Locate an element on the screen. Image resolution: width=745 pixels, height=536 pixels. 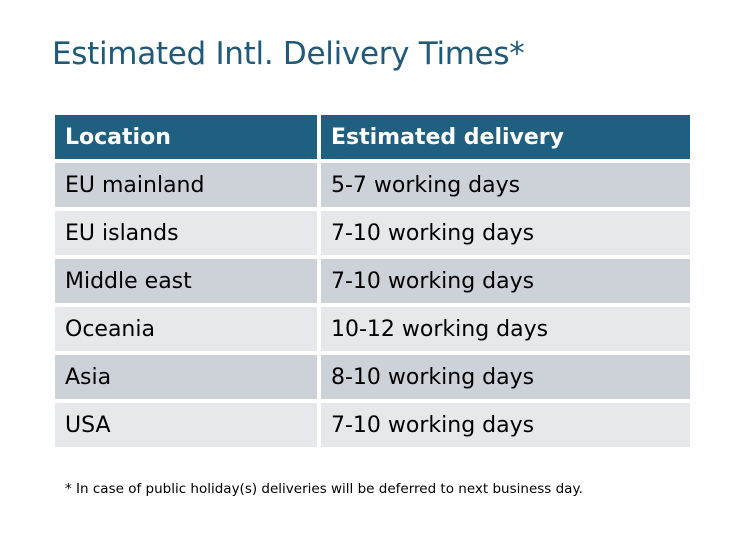
column-header-estimated-delivery: Estimated delivery is located at coordinates (505, 137).